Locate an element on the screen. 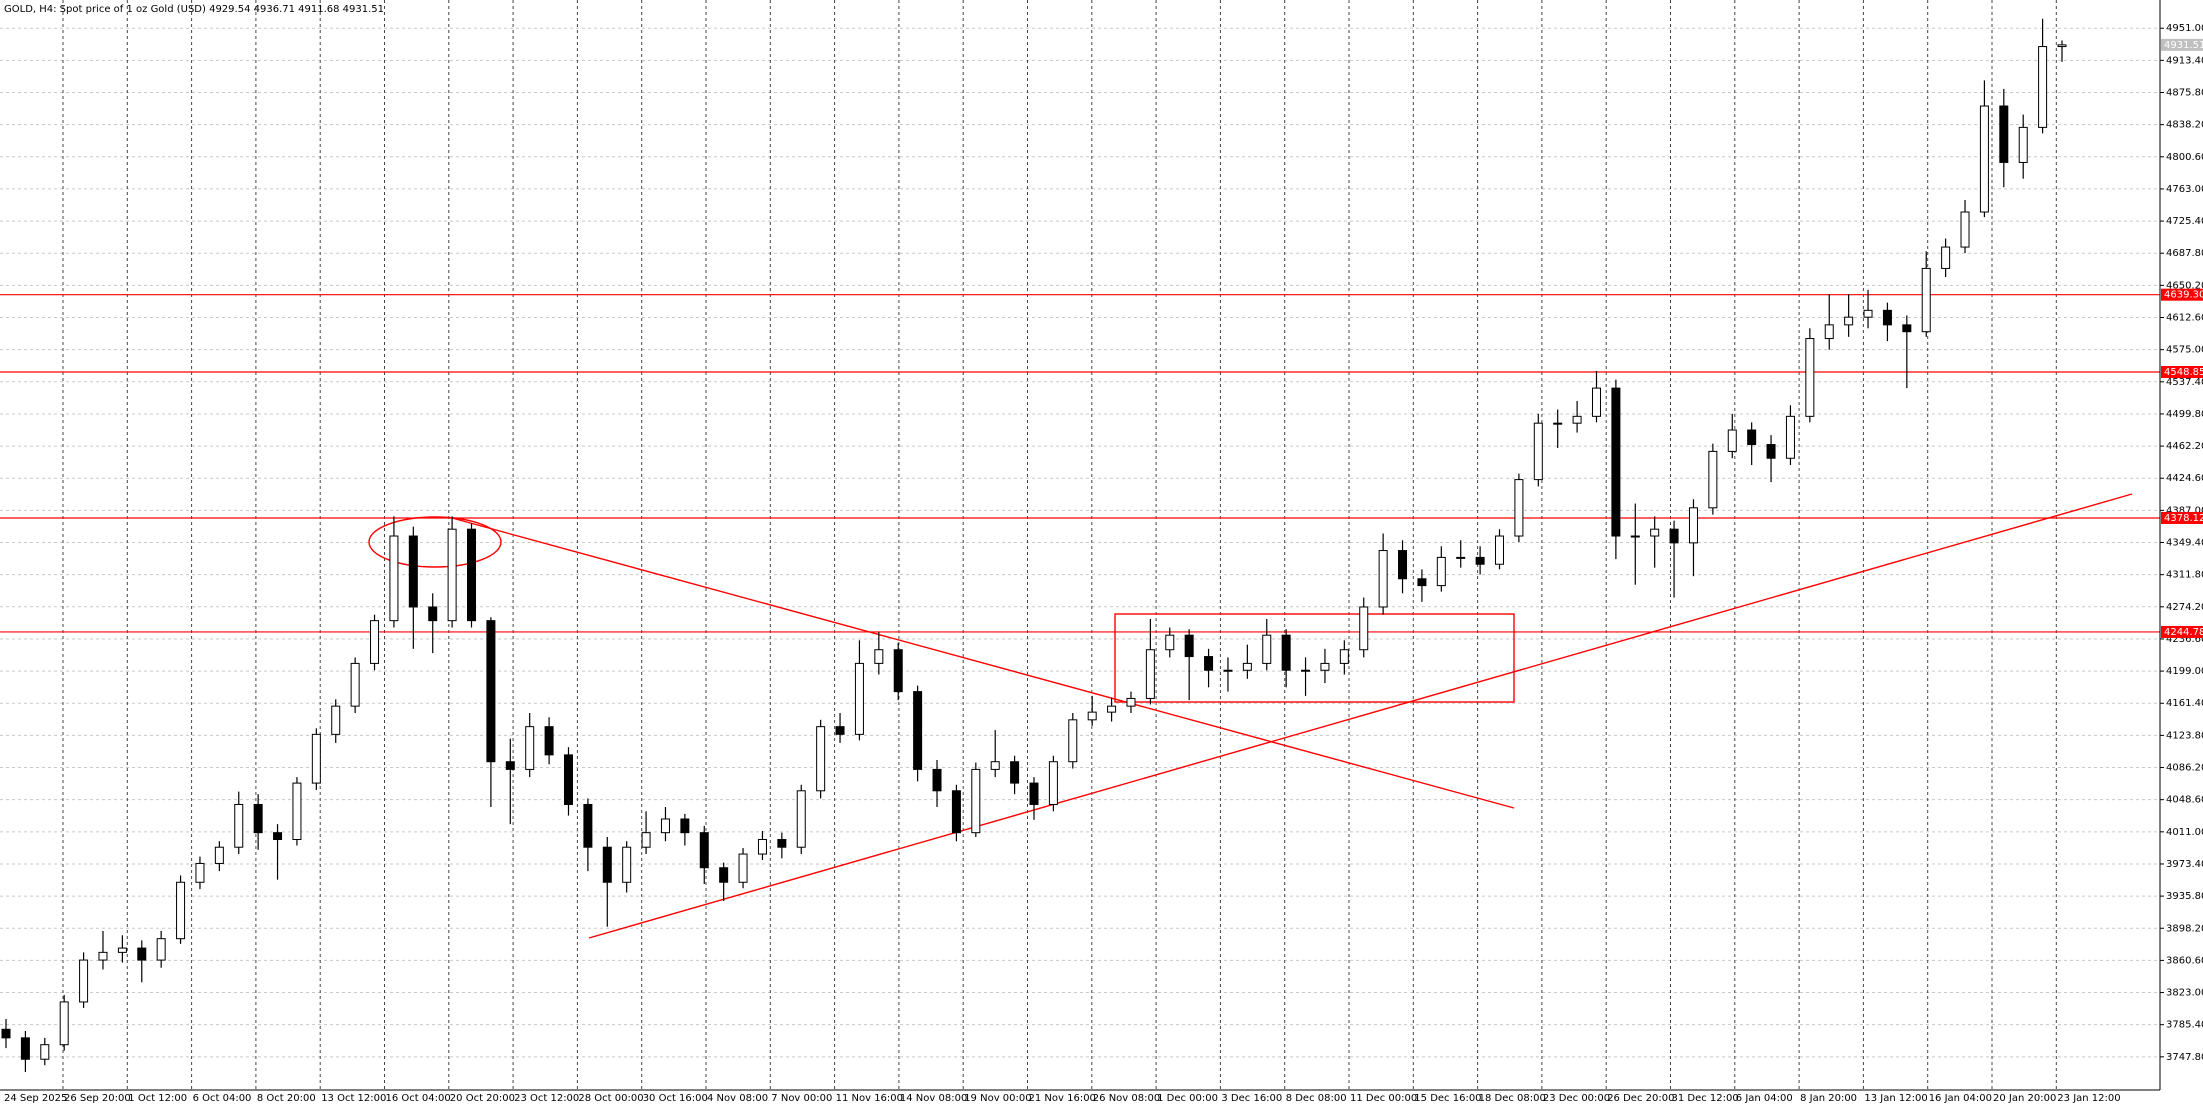 The height and width of the screenshot is (1105, 2203). x-tick-label: 23 Oct 12:00 is located at coordinates (546, 1098).